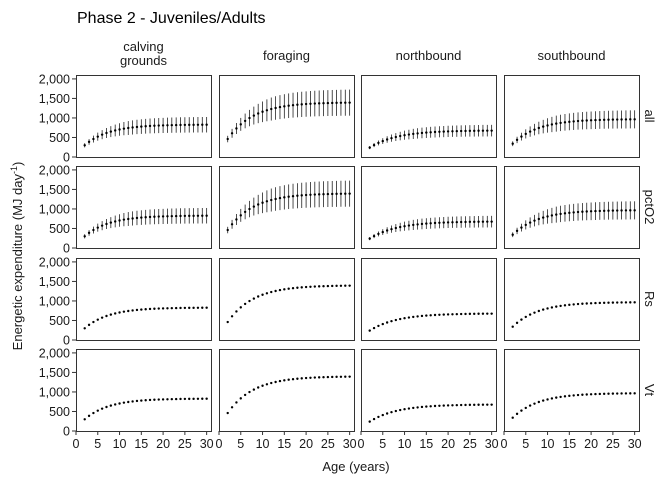 Image resolution: width=672 pixels, height=485 pixels. What do you see at coordinates (66, 158) in the screenshot?
I see `y-tick-label: 0` at bounding box center [66, 158].